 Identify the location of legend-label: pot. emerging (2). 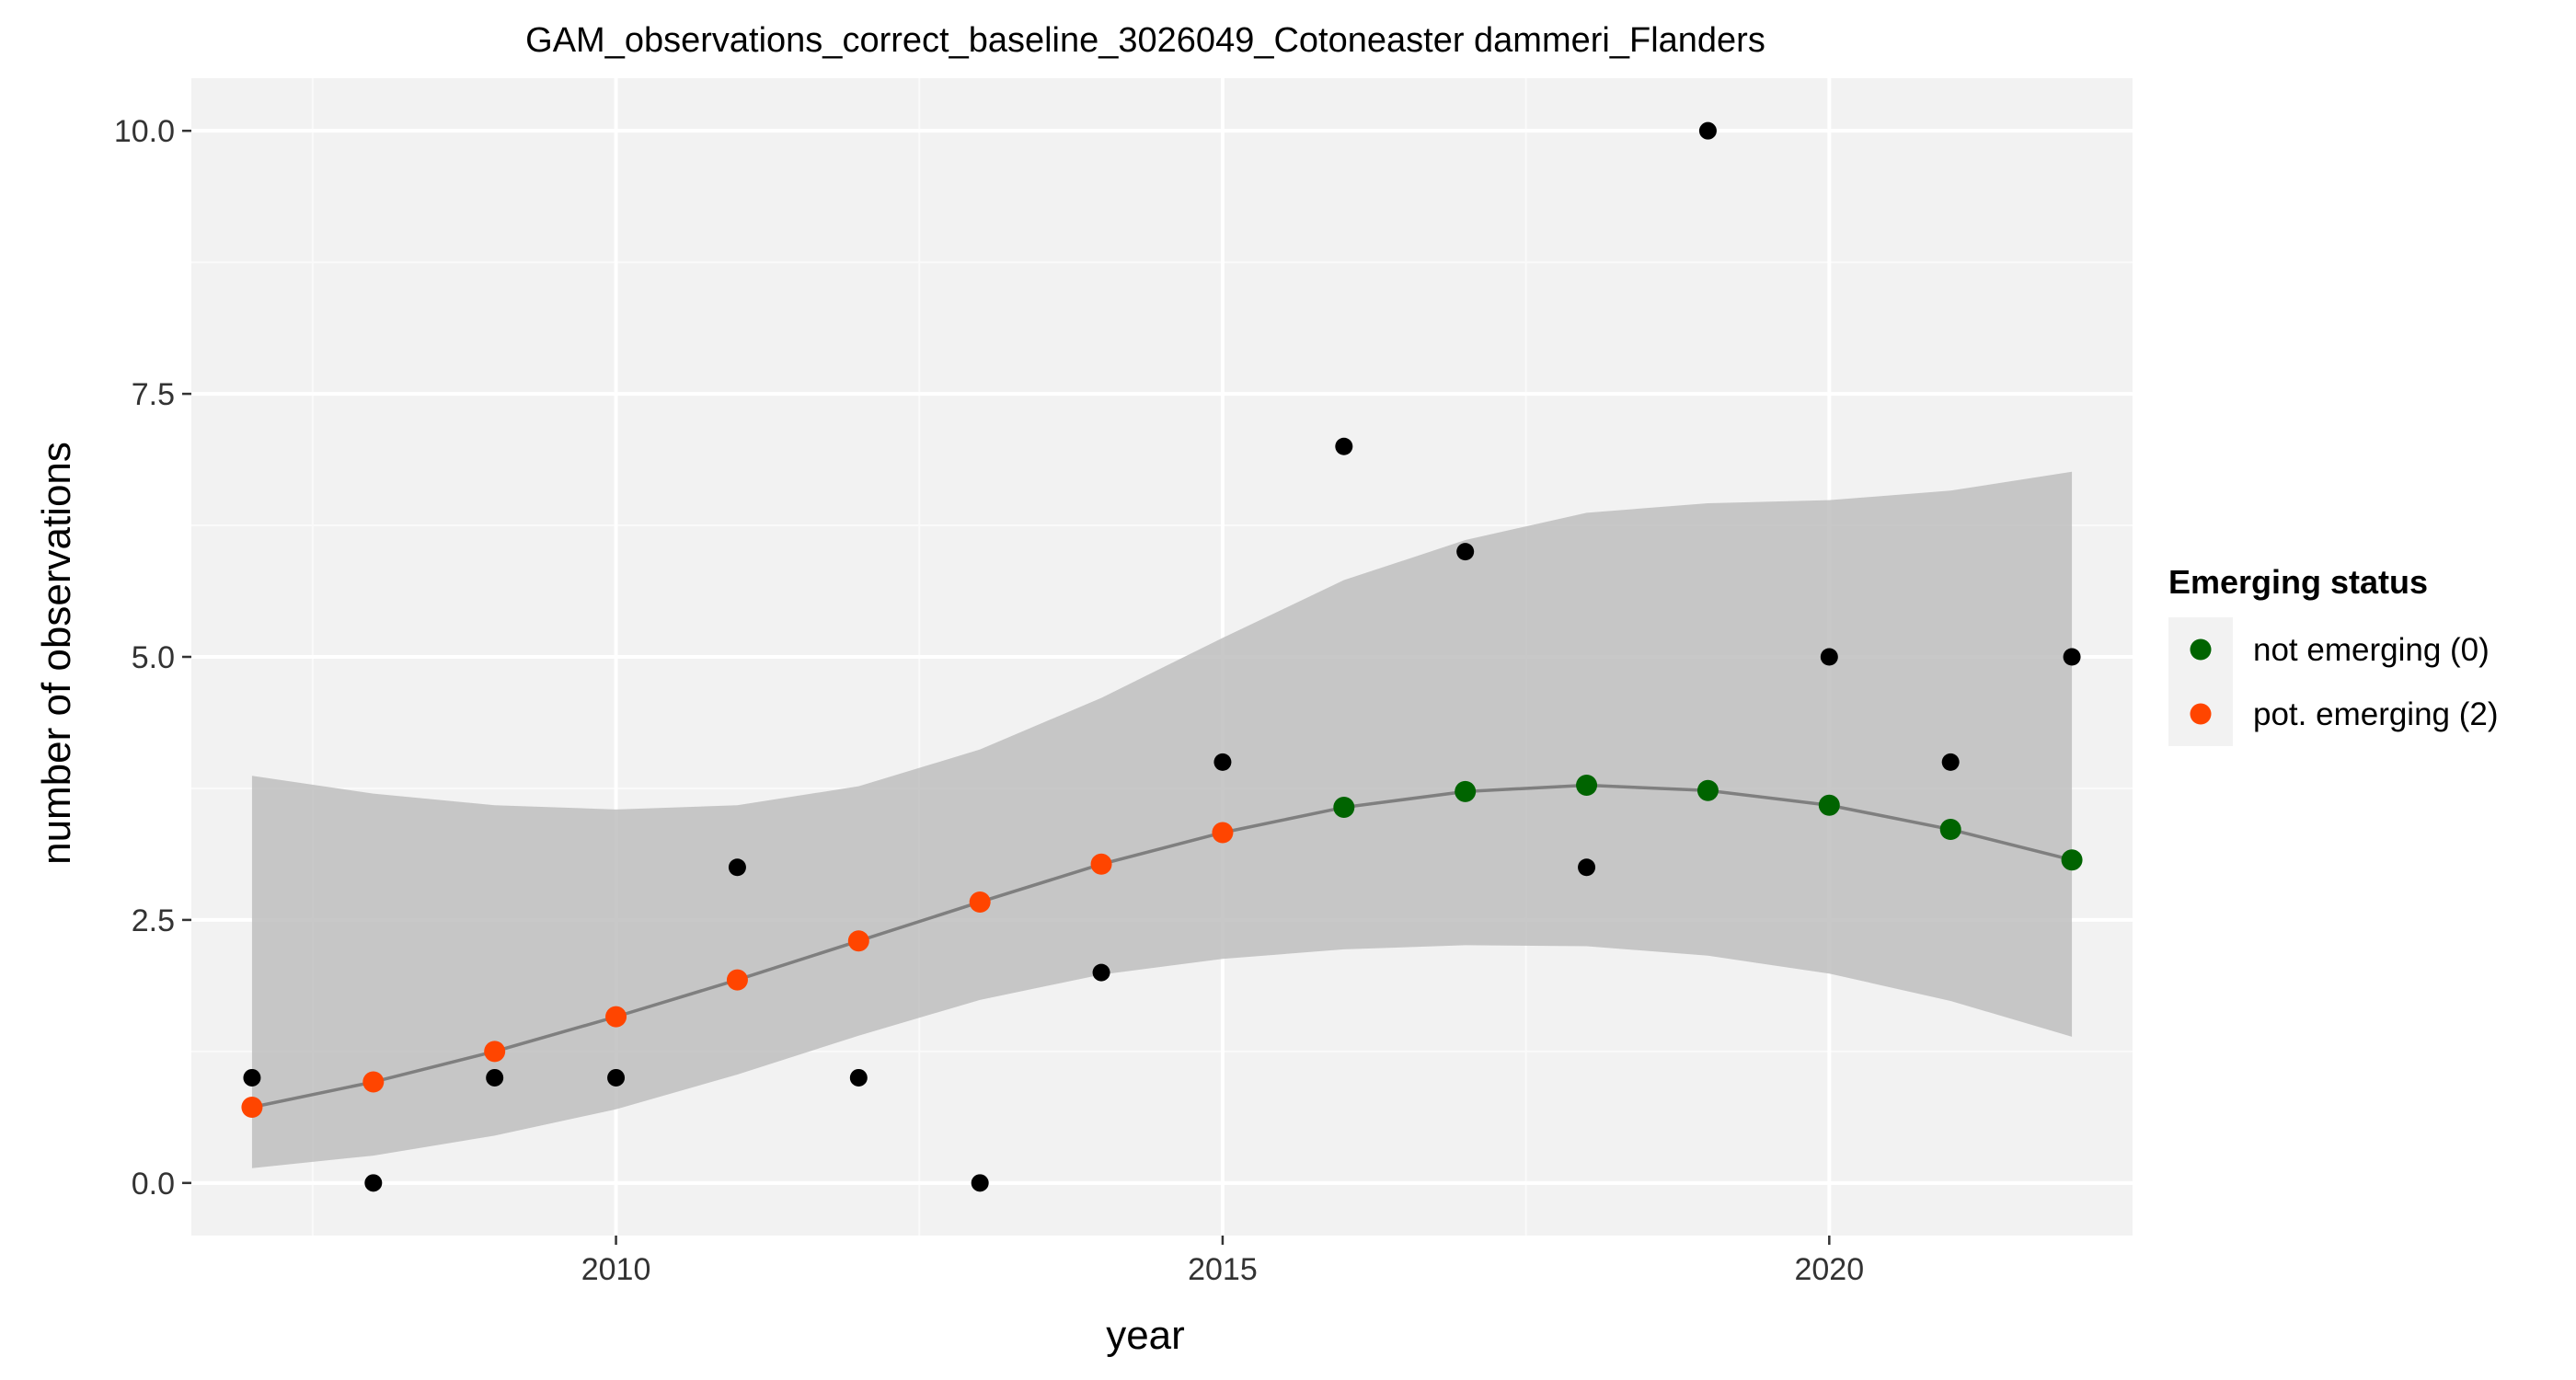
(2376, 714).